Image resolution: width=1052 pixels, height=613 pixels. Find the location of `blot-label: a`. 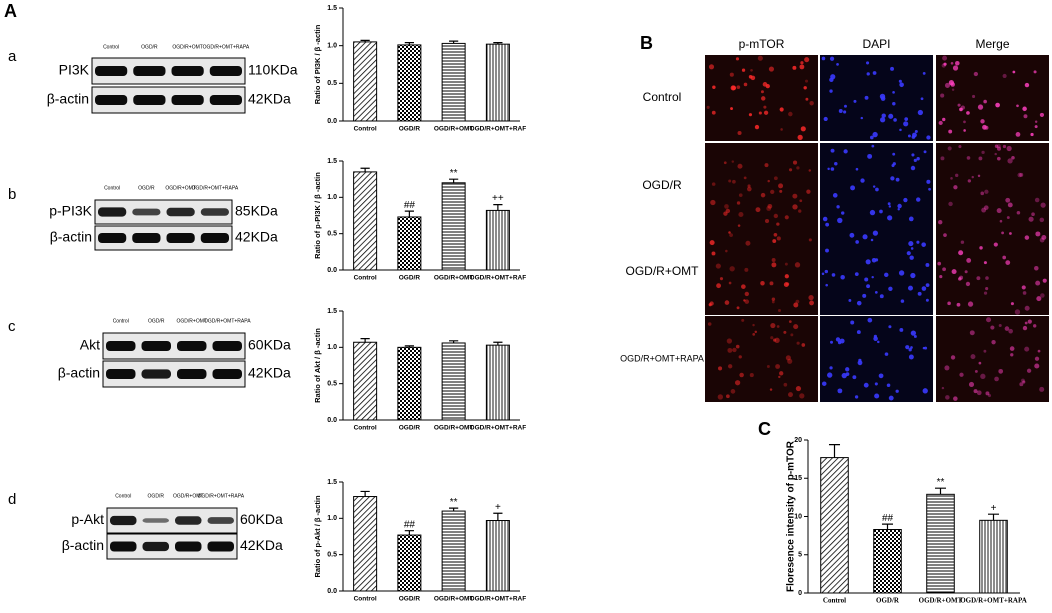

blot-label: a is located at coordinates (12, 56).